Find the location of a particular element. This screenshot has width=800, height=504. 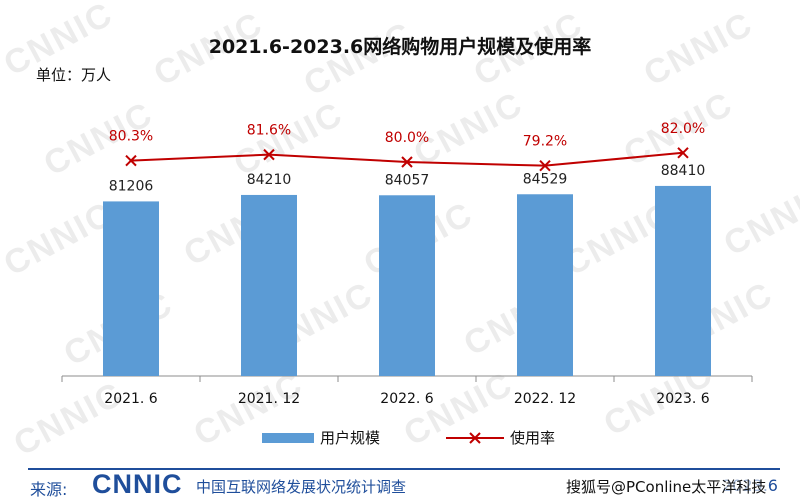

rate-value-label: 80.3% is located at coordinates (131, 137).